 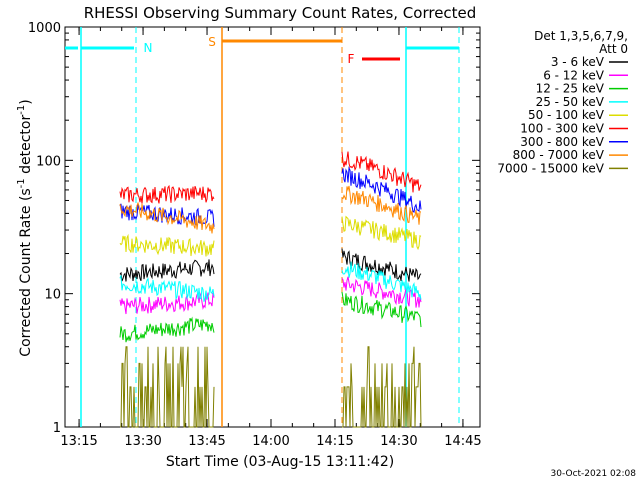 What do you see at coordinates (570, 89) in the screenshot?
I see `legend-label: 12 - 25 keV` at bounding box center [570, 89].